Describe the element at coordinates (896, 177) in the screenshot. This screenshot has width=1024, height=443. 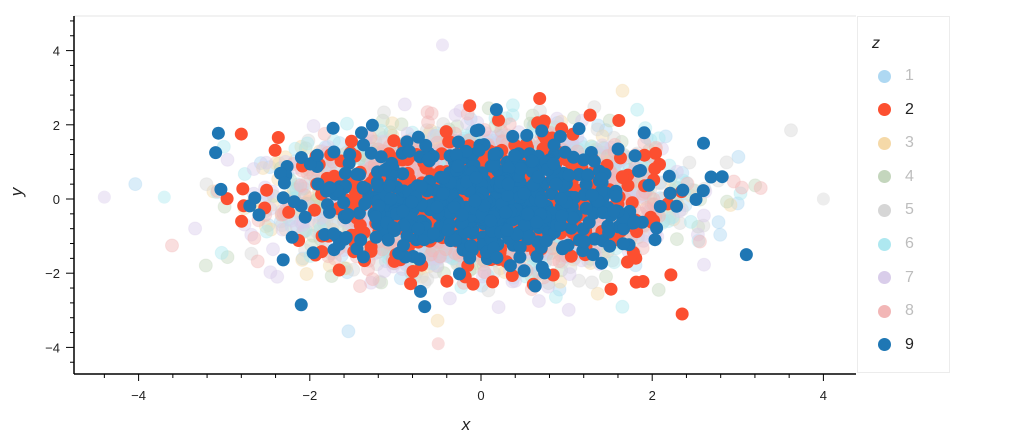
I see `legend-item-4: 4` at that location.